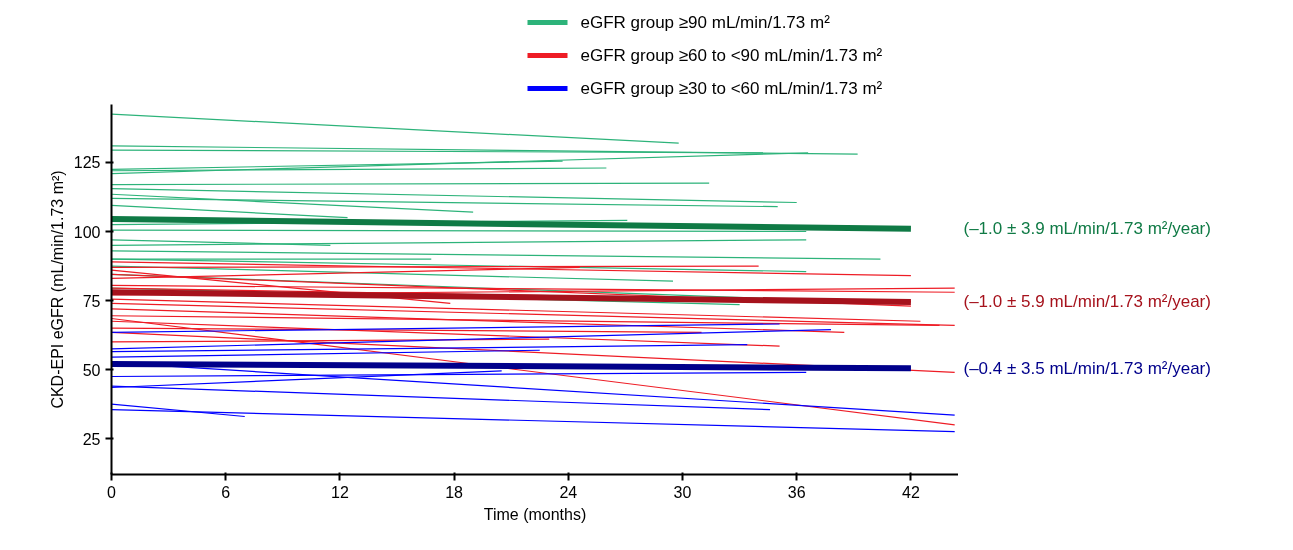  What do you see at coordinates (87, 232) in the screenshot?
I see `y-tick-label: 100` at bounding box center [87, 232].